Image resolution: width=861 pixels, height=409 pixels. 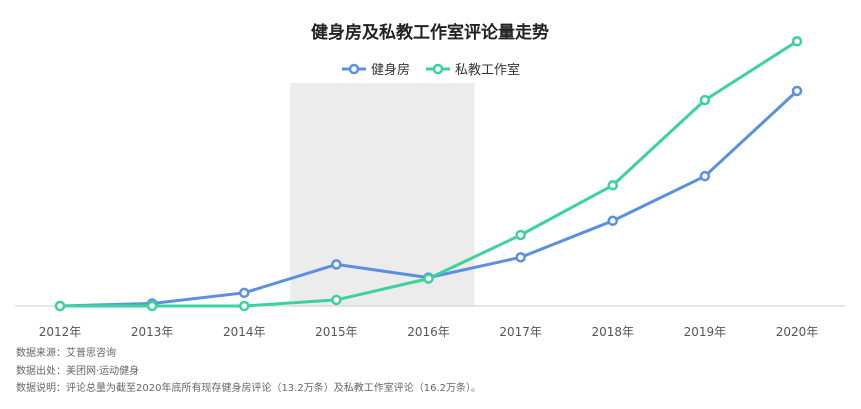 What do you see at coordinates (66, 353) in the screenshot?
I see `source-note: 数据来源：艾普思咨询` at bounding box center [66, 353].